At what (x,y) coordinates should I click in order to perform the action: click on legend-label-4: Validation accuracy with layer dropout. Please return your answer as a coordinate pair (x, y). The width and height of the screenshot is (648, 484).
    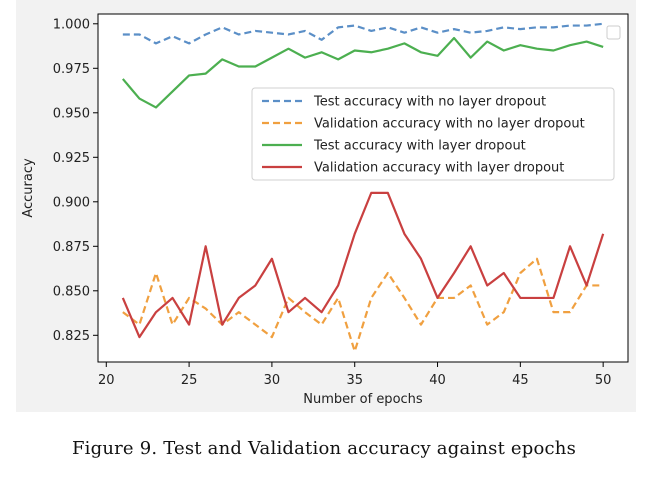
    Looking at the image, I should click on (439, 168).